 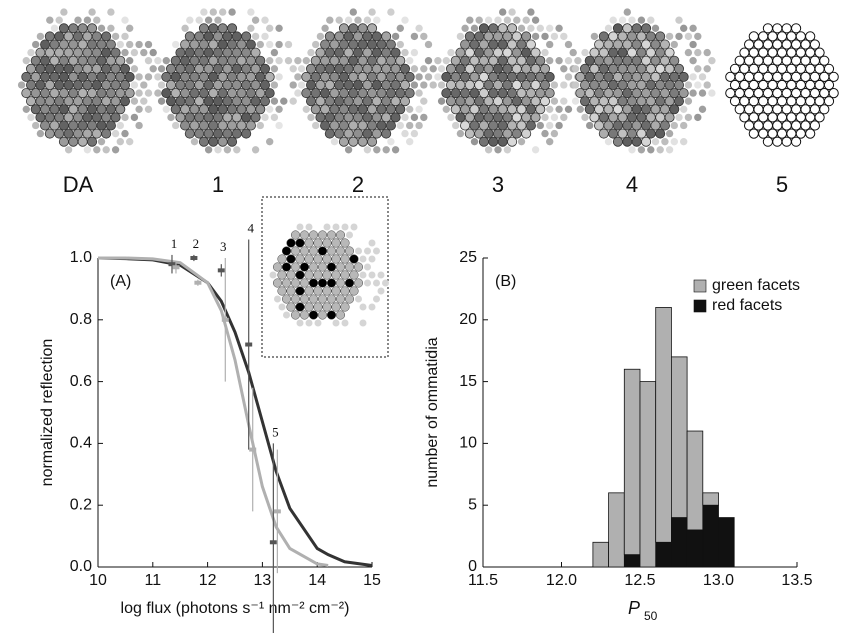 What do you see at coordinates (198, 282) in the screenshot?
I see `data-point` at bounding box center [198, 282].